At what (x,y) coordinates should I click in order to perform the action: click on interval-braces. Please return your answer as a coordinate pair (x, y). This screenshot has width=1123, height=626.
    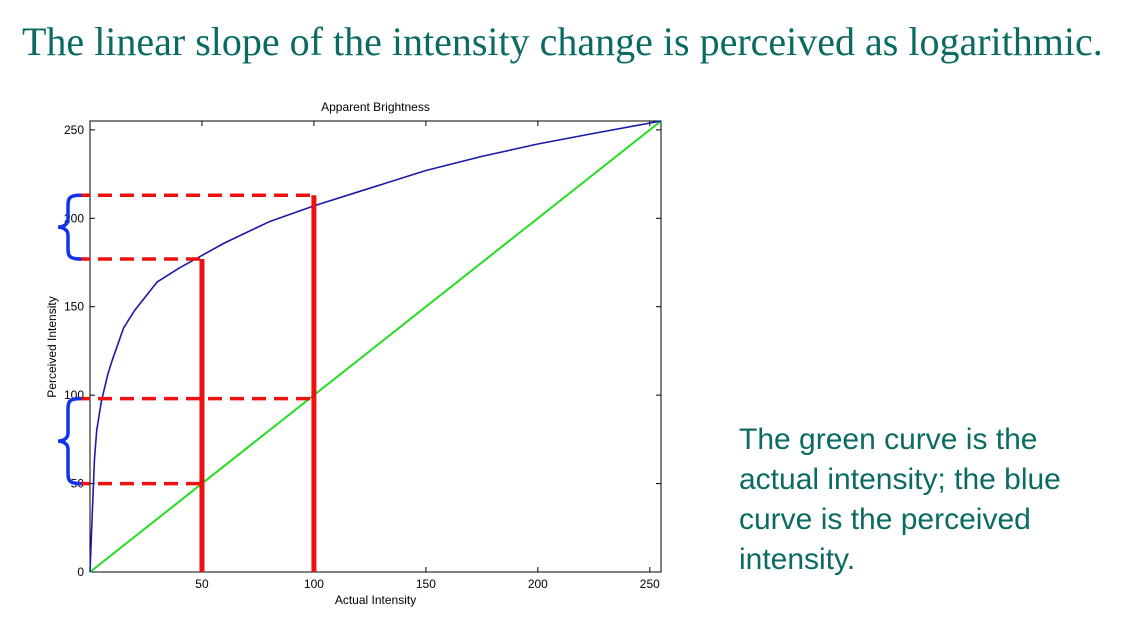
    Looking at the image, I should click on (69, 339).